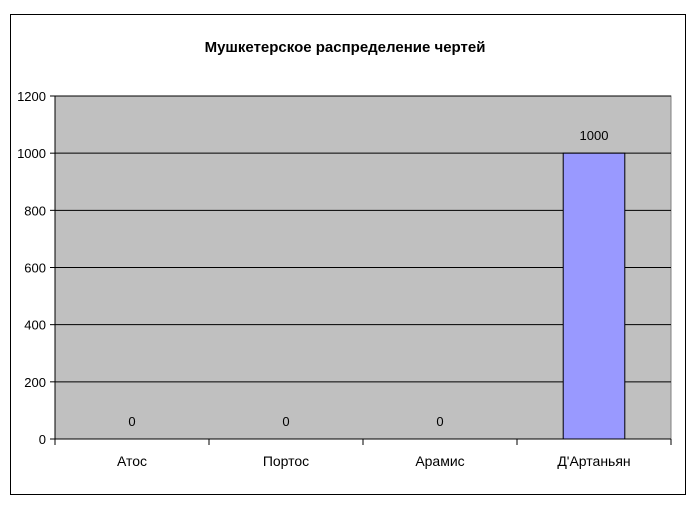 The height and width of the screenshot is (519, 700). What do you see at coordinates (42, 439) in the screenshot?
I see `y-tick-label: 0` at bounding box center [42, 439].